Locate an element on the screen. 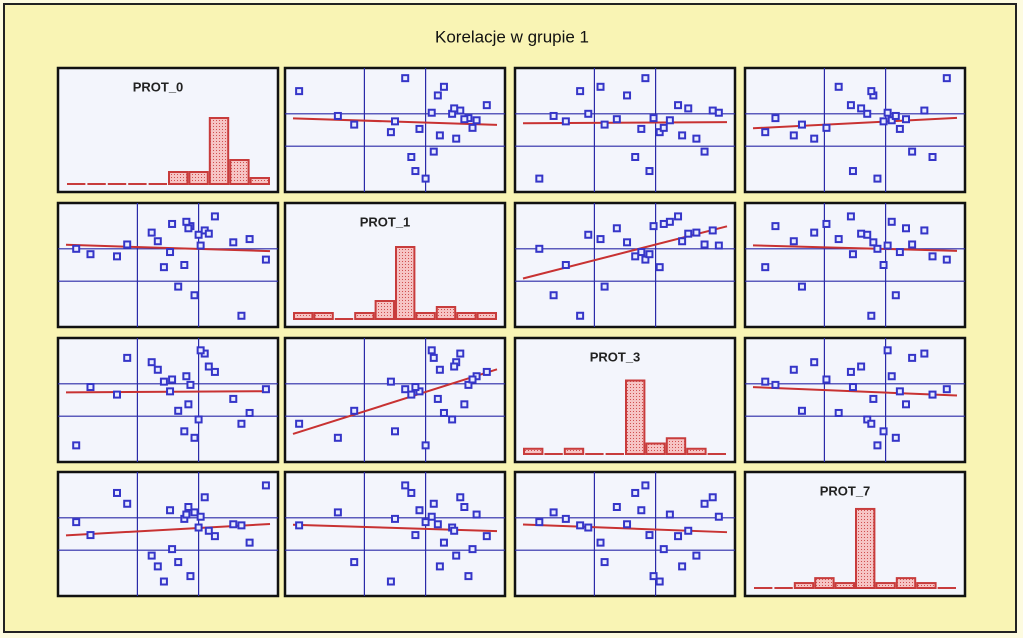  panel-title: PROT_7 is located at coordinates (845, 490).